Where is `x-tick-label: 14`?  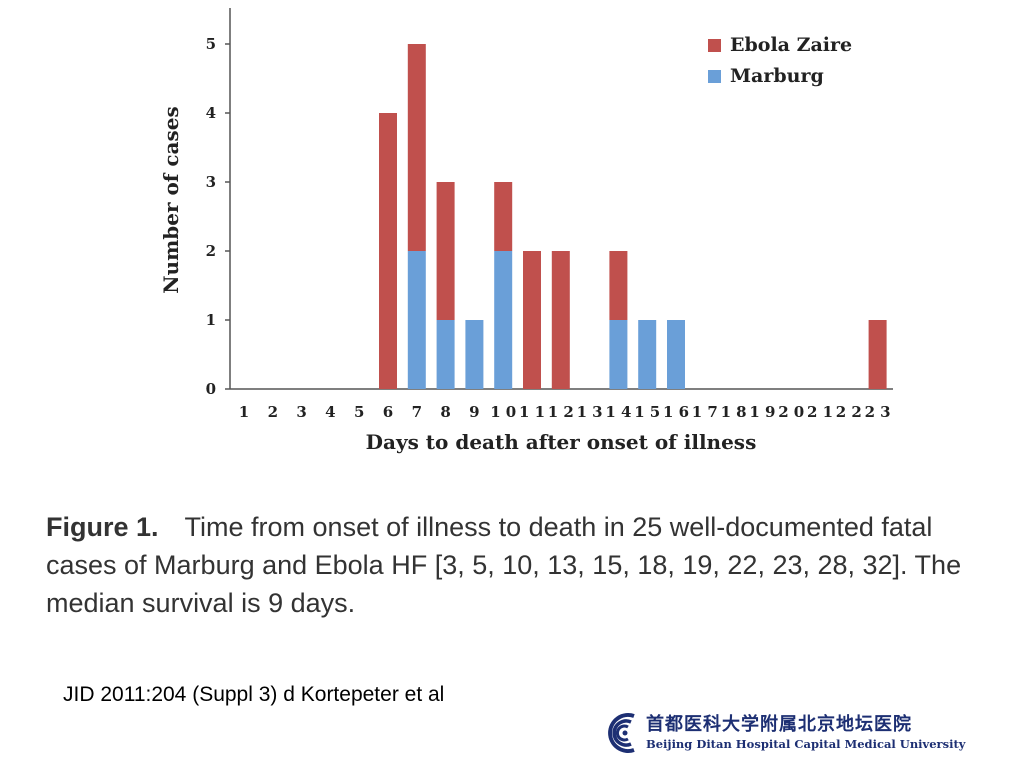 x-tick-label: 14 is located at coordinates (618, 412).